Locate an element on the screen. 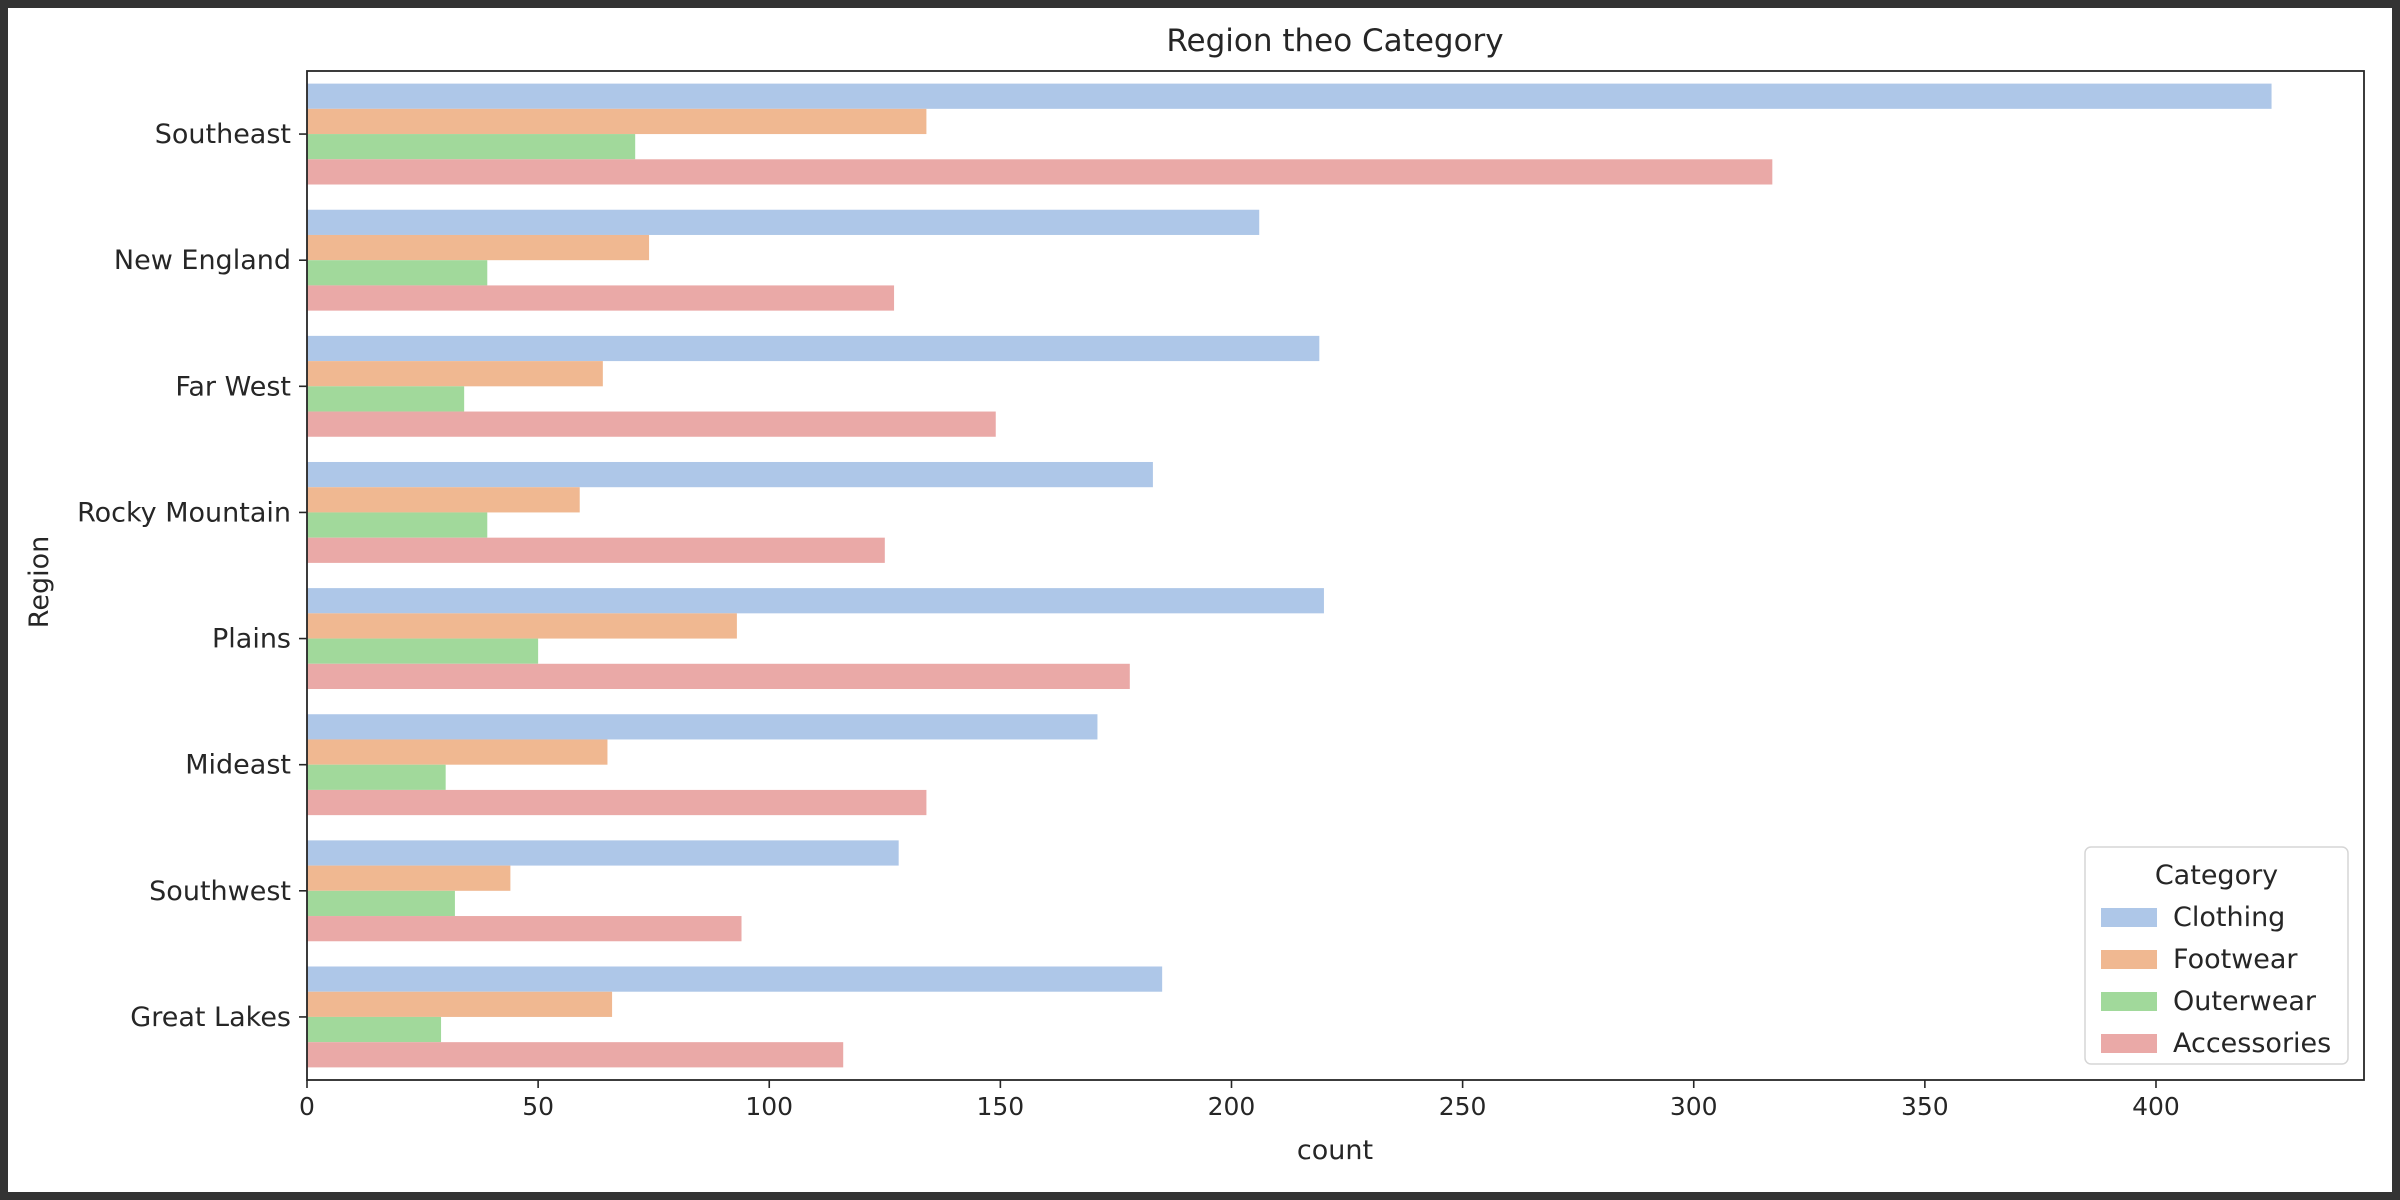  bar-footwear-mideast is located at coordinates (457, 752).